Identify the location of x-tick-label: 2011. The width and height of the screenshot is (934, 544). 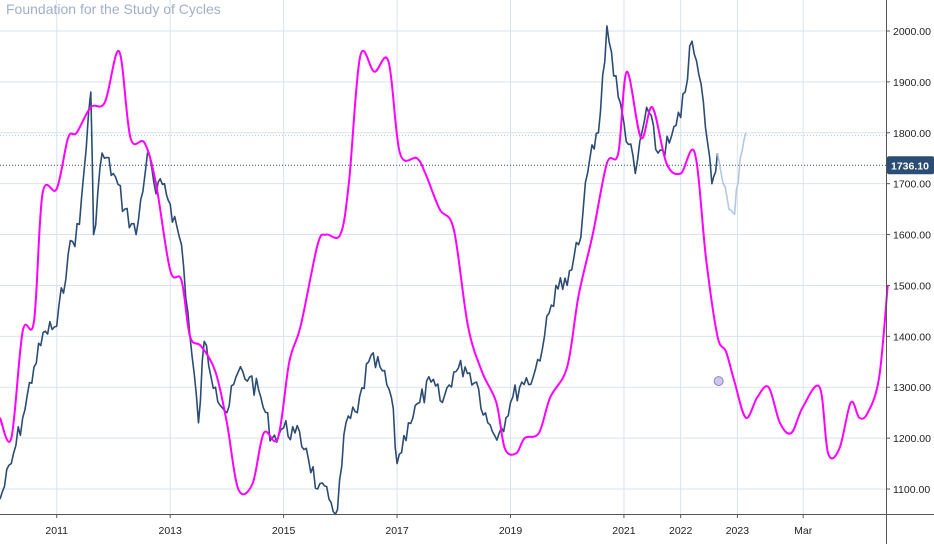
(56, 531).